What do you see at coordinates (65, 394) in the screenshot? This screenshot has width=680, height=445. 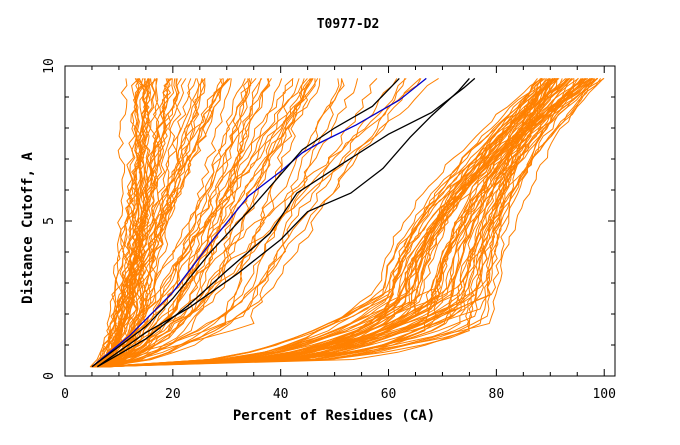 I see `x-tick-label: 0` at bounding box center [65, 394].